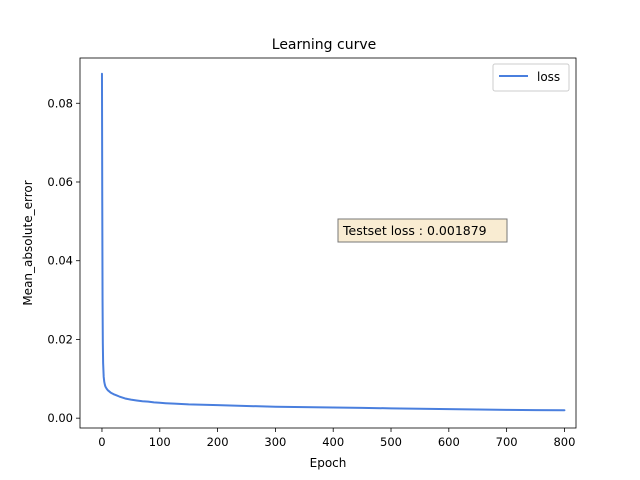 The image size is (640, 480). What do you see at coordinates (60, 261) in the screenshot?
I see `y-tick-label: 0.04` at bounding box center [60, 261].